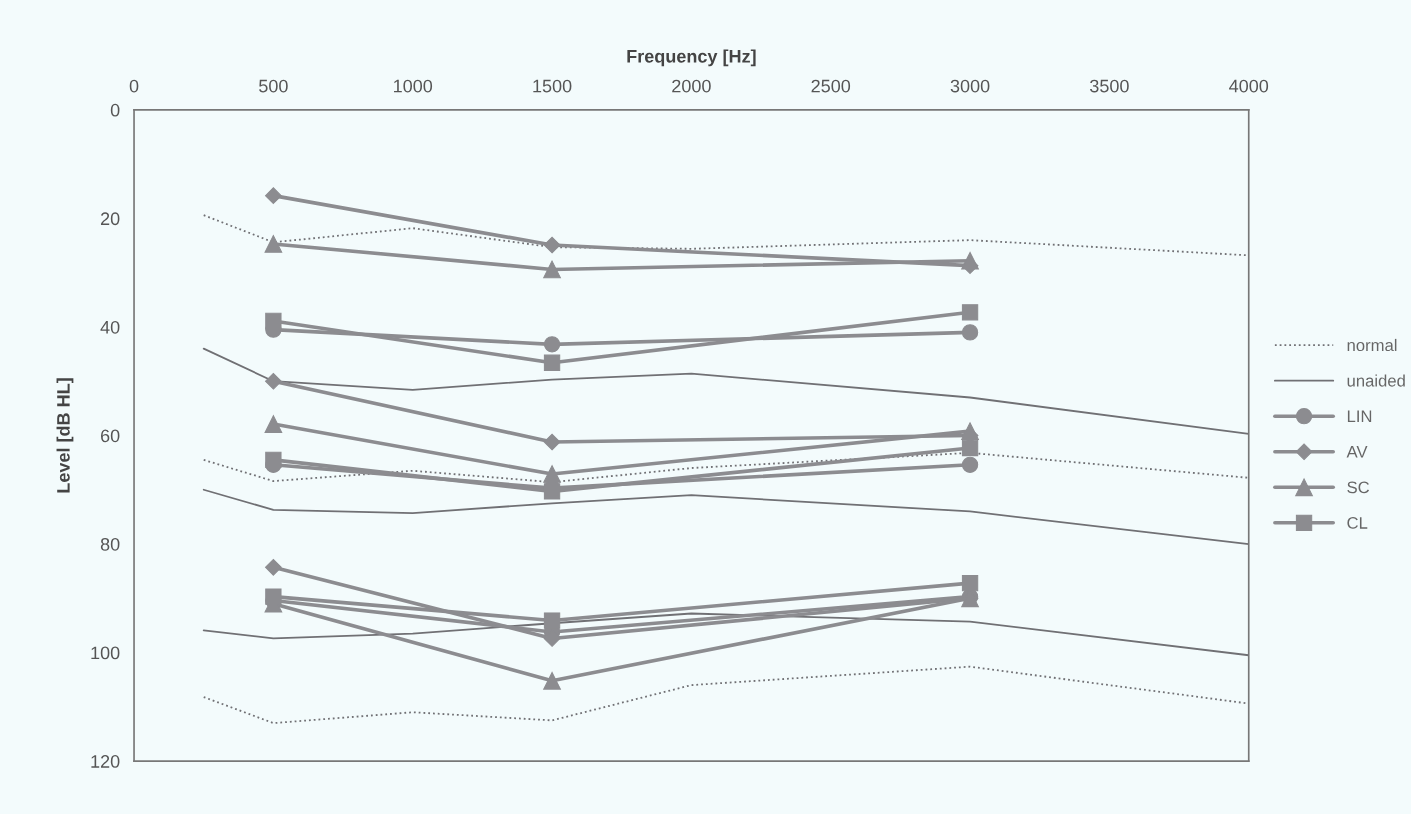 The height and width of the screenshot is (814, 1411). I want to click on x-tick-label: 500, so click(273, 86).